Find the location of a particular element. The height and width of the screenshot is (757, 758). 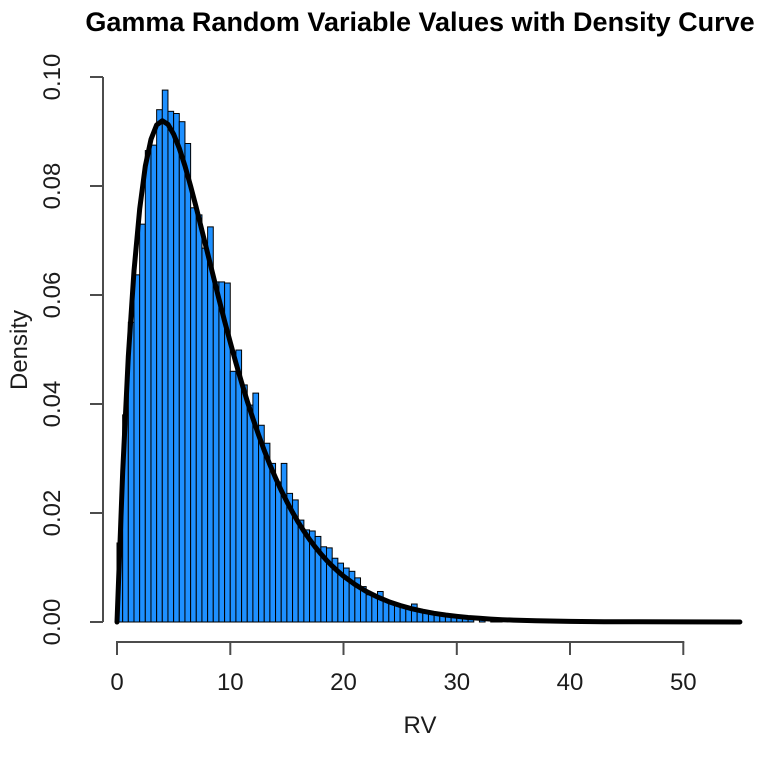

x-tick-label: 50 is located at coordinates (683, 682).